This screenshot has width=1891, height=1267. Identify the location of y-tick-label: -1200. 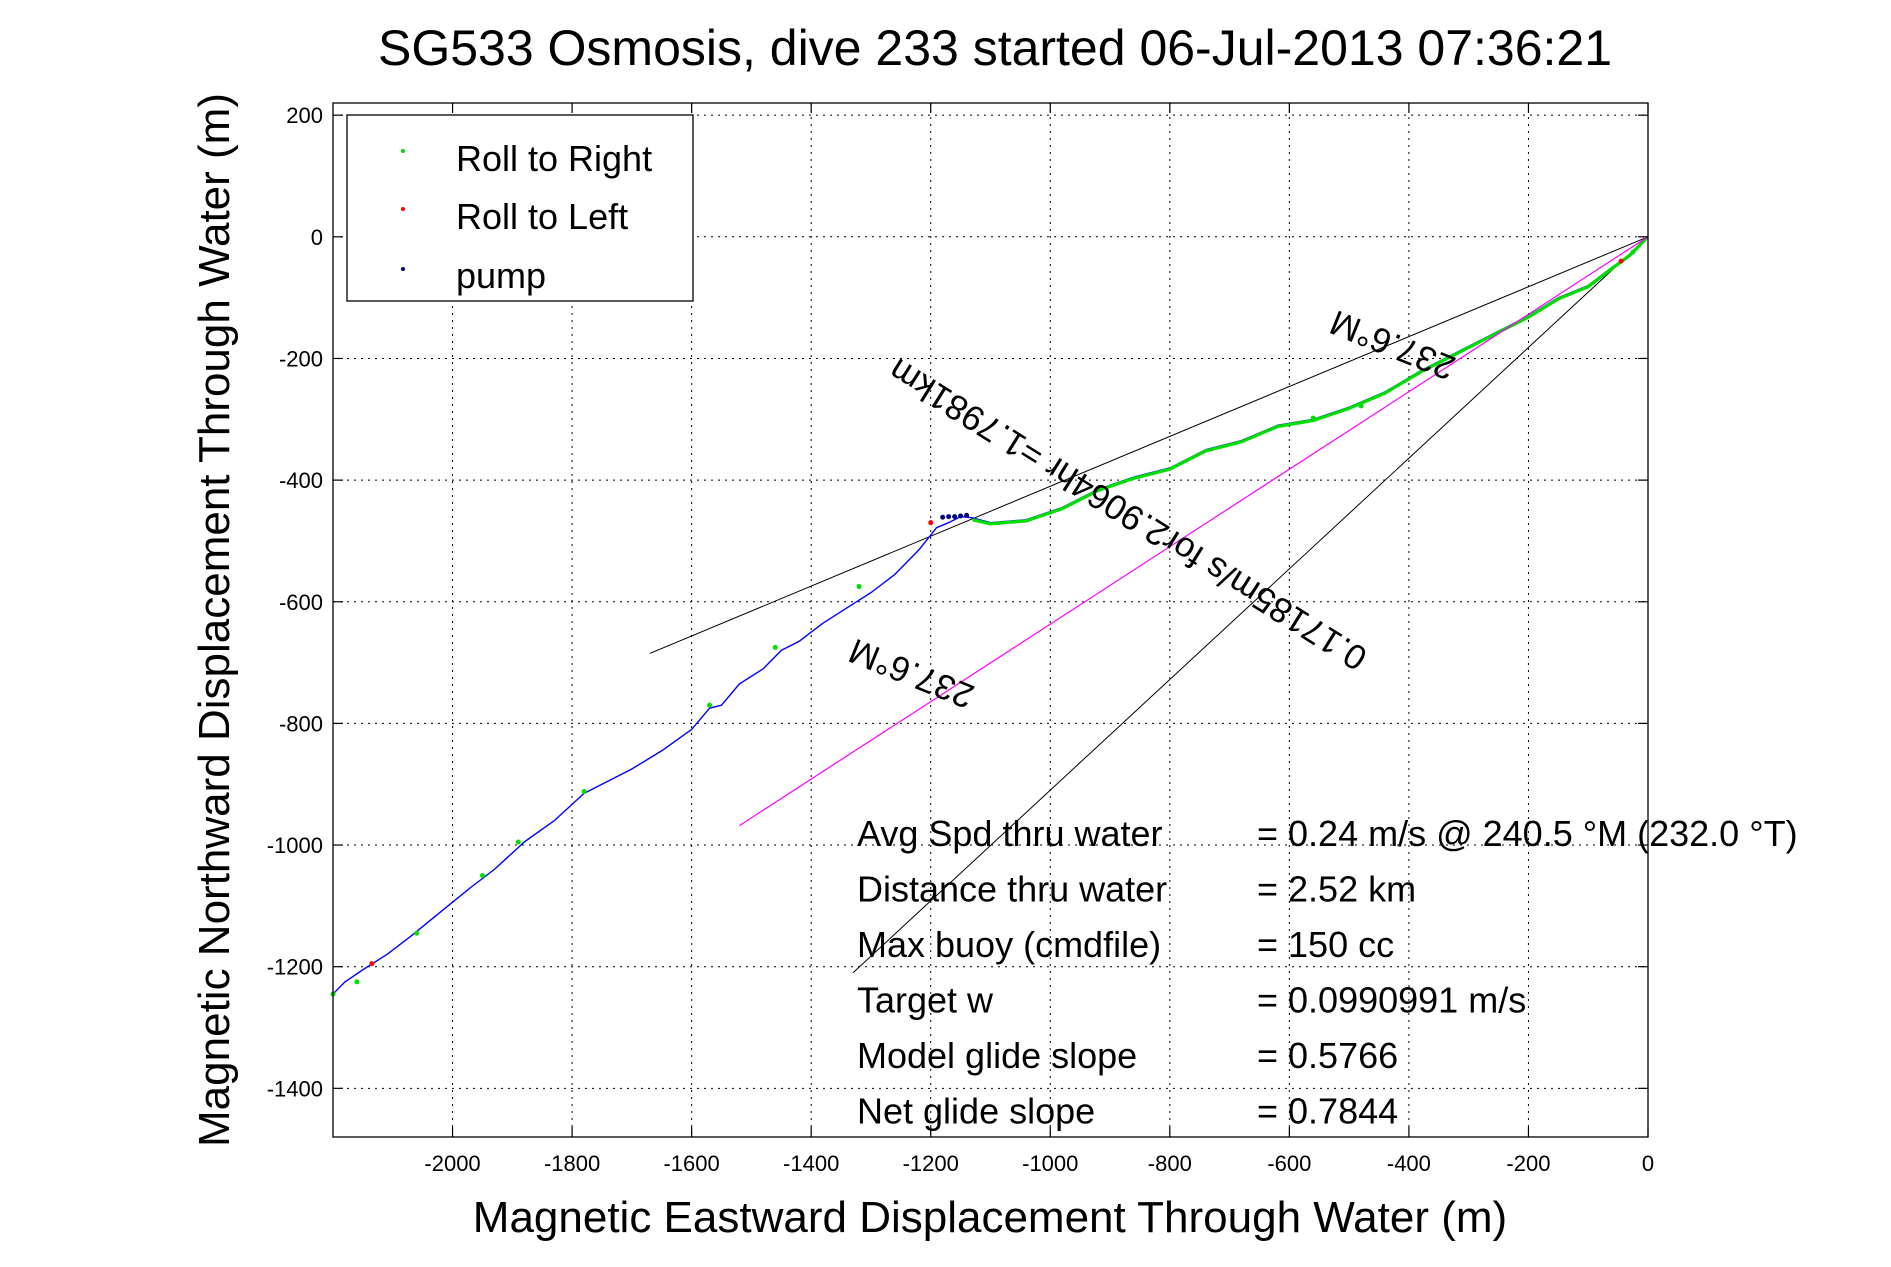
(295, 967).